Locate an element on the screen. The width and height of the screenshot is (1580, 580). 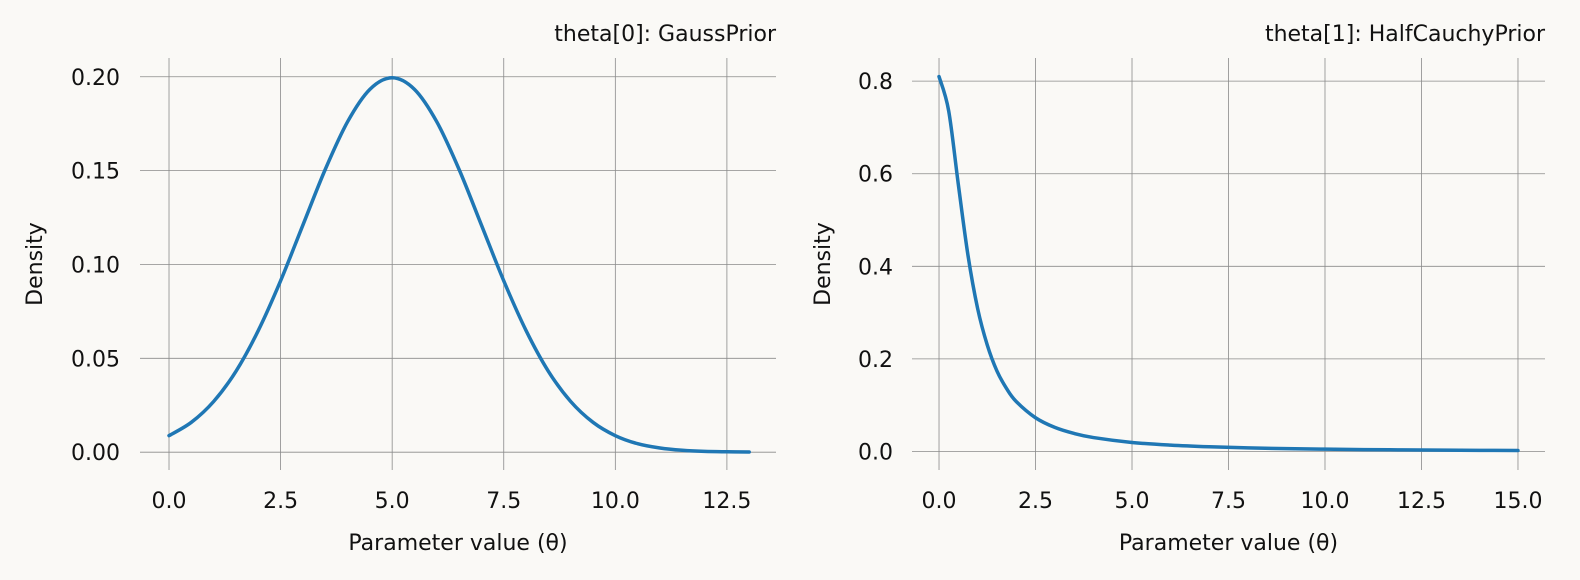
y-tick-label: 0.2 is located at coordinates (875, 360).